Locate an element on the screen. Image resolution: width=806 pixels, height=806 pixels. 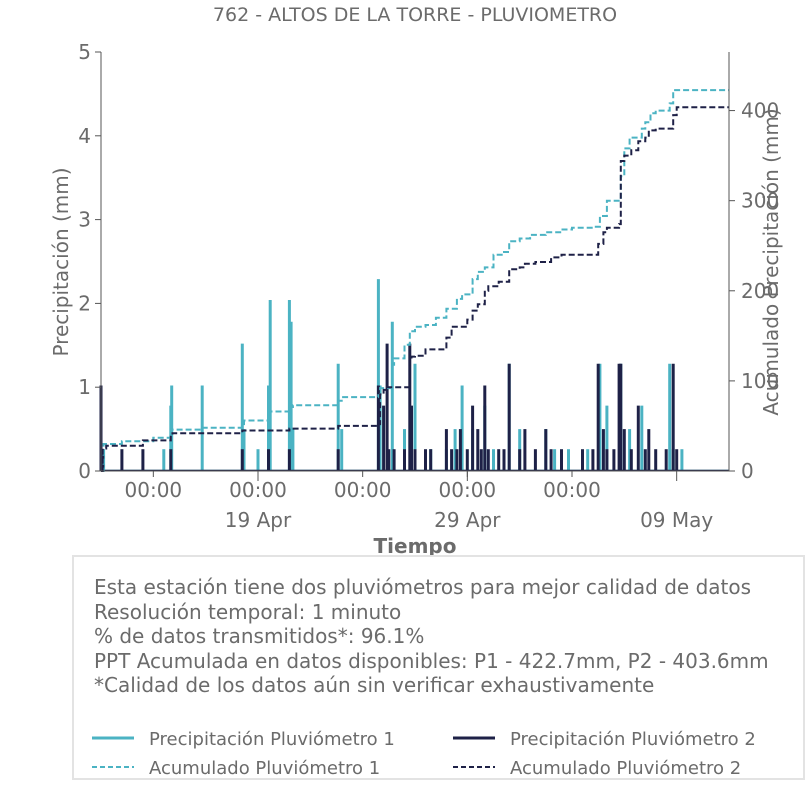
legend-label: Acumulado Pluviómetro 2 is located at coordinates (626, 768).